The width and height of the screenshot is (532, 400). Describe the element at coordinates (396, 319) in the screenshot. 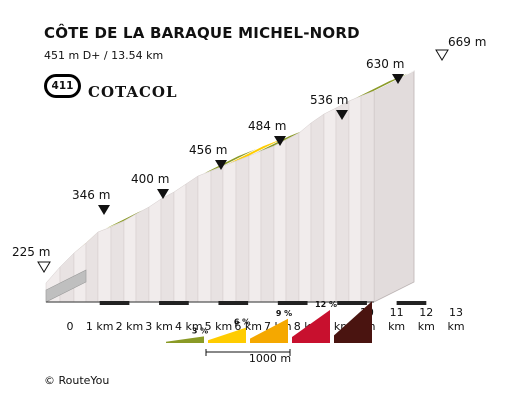

I see `x-tick-label: 11 km` at that location.